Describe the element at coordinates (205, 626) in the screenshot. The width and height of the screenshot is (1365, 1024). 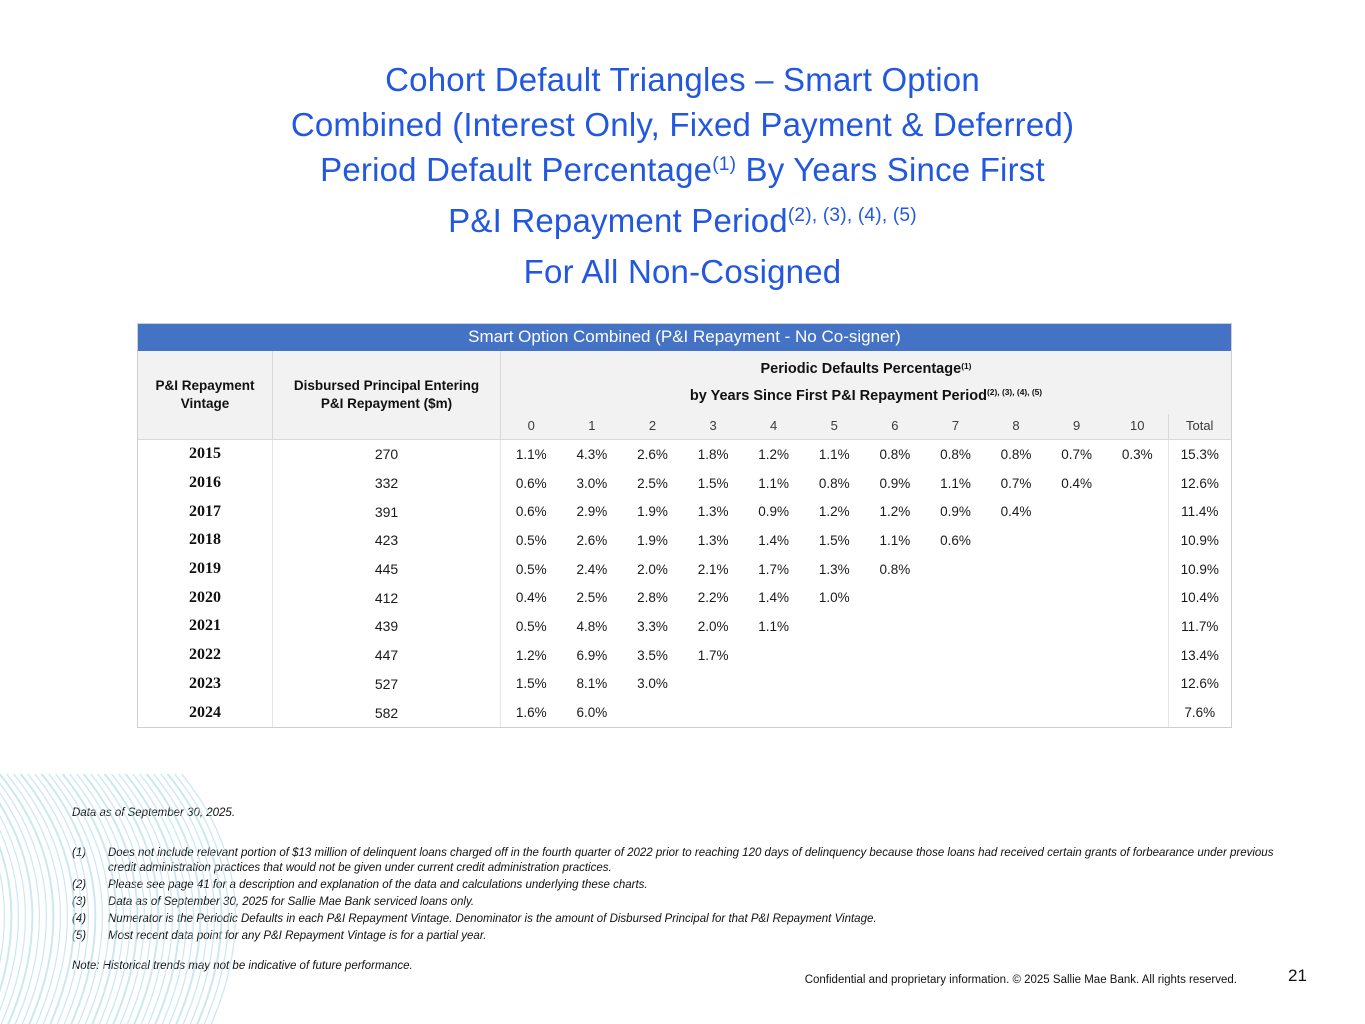
I see `vintage-cell: 2021` at that location.